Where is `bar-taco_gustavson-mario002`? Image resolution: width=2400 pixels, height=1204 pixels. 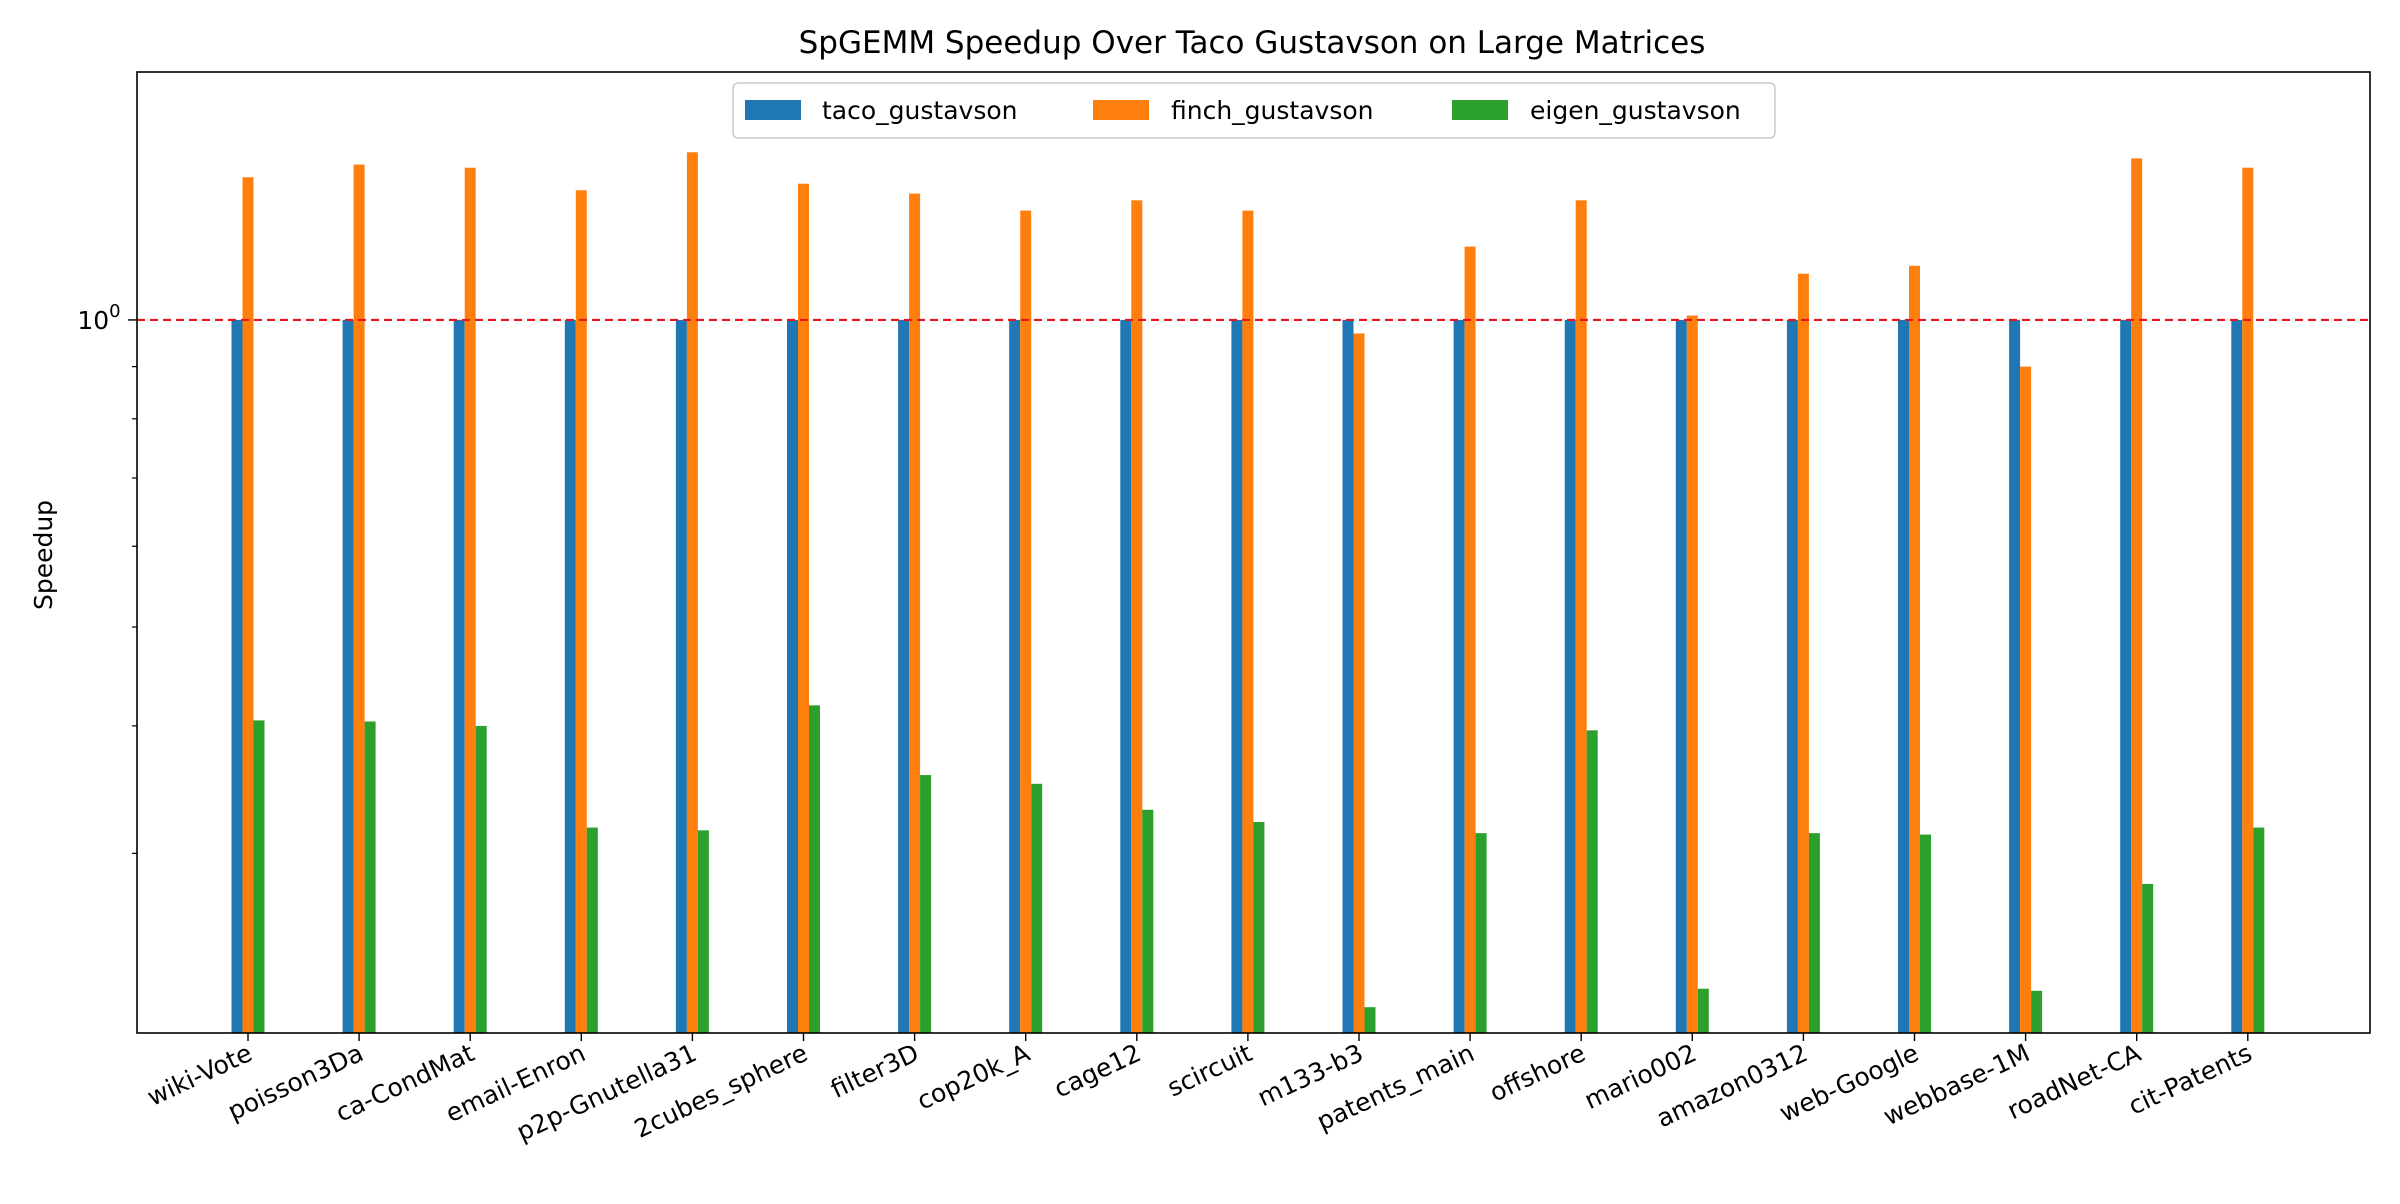 bar-taco_gustavson-mario002 is located at coordinates (1681, 676).